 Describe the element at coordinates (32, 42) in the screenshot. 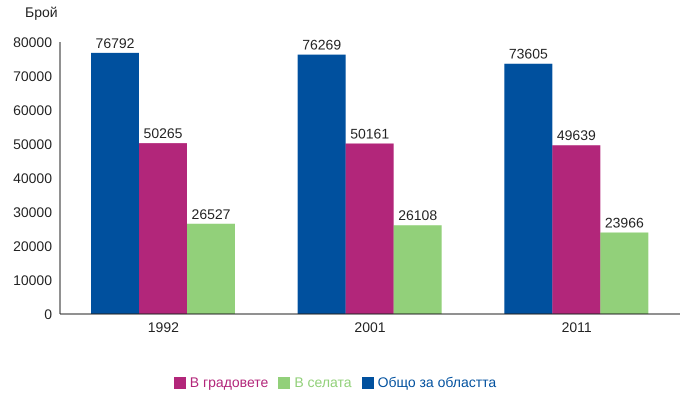

I see `y-tick-label: 80000` at that location.